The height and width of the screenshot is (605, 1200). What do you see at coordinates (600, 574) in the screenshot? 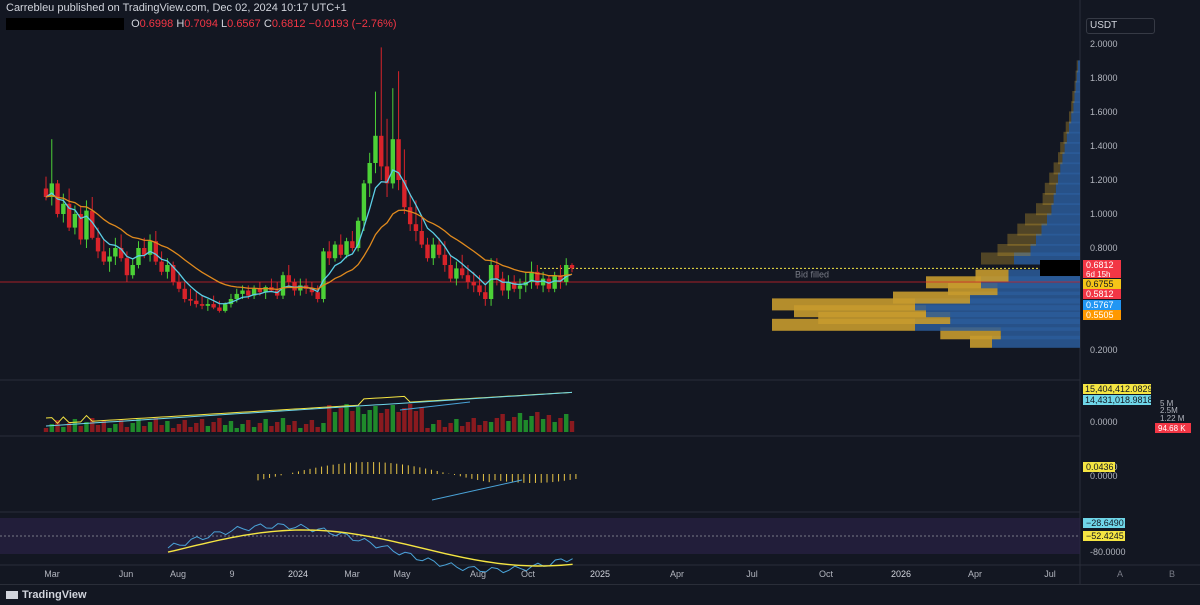
I see `time-tick-label: 2025` at bounding box center [600, 574].